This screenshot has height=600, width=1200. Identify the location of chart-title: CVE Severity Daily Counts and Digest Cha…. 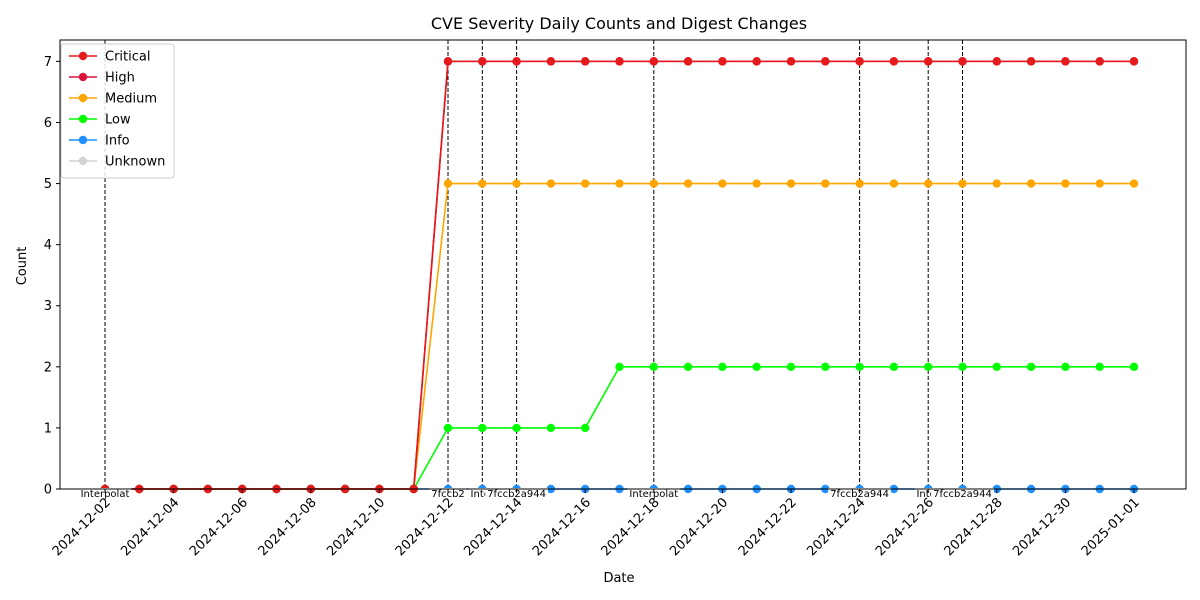
(619, 23).